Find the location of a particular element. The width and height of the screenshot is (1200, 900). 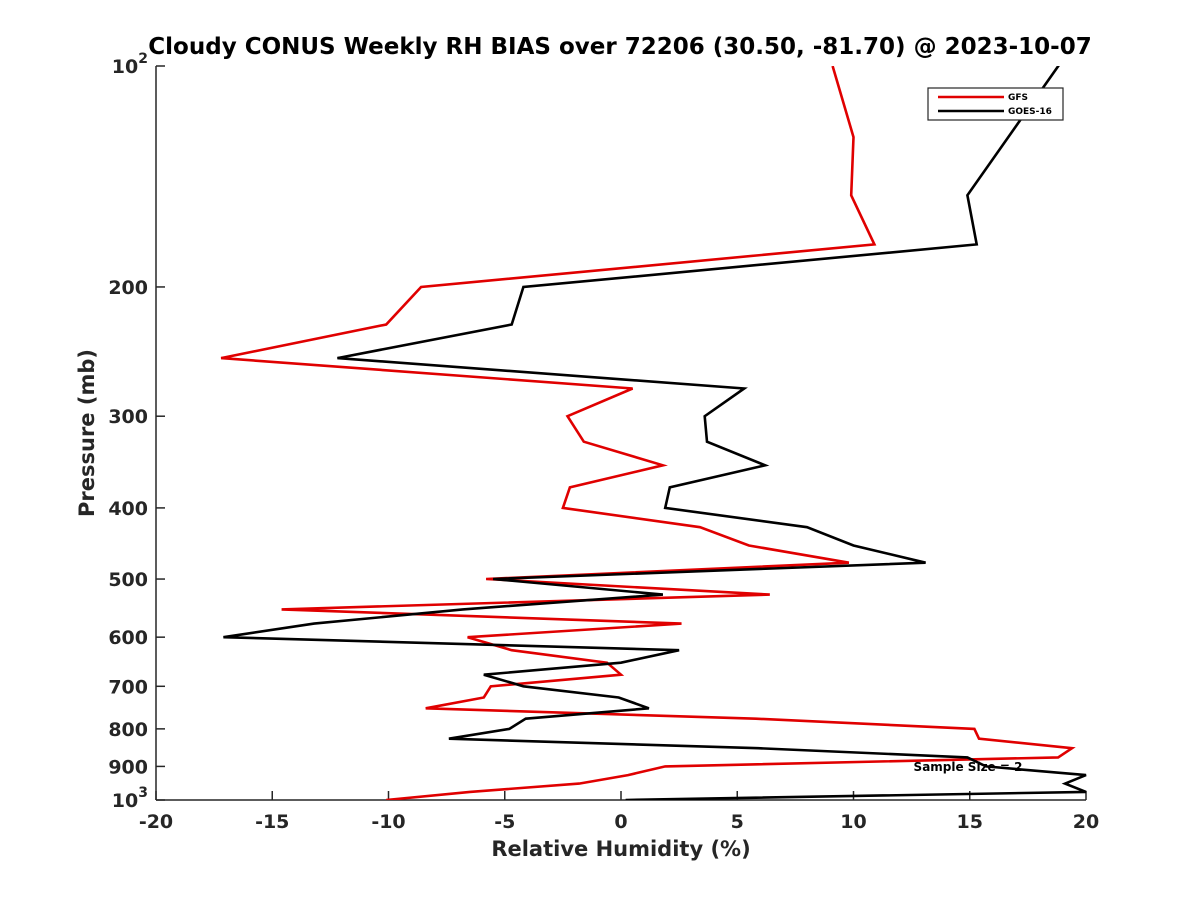

y-tick-label: 600 is located at coordinates (128, 638).